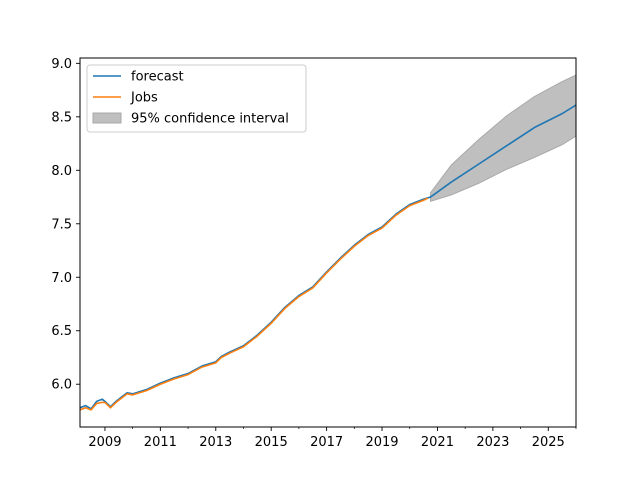 The width and height of the screenshot is (640, 480). Describe the element at coordinates (61, 117) in the screenshot. I see `y-tick-label: 8.5` at that location.